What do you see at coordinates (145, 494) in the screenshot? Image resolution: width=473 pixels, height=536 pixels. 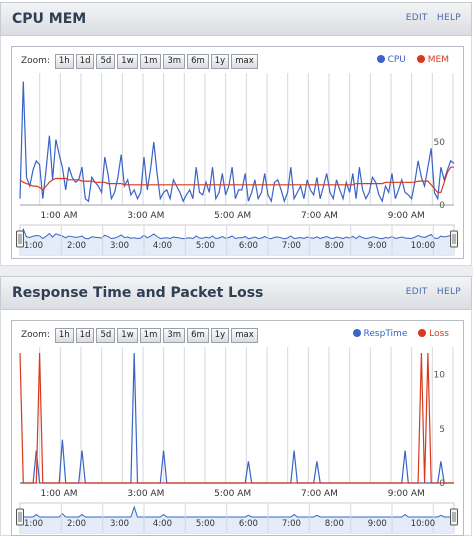 I see `x-tick-label: 3:00 AM` at bounding box center [145, 494].